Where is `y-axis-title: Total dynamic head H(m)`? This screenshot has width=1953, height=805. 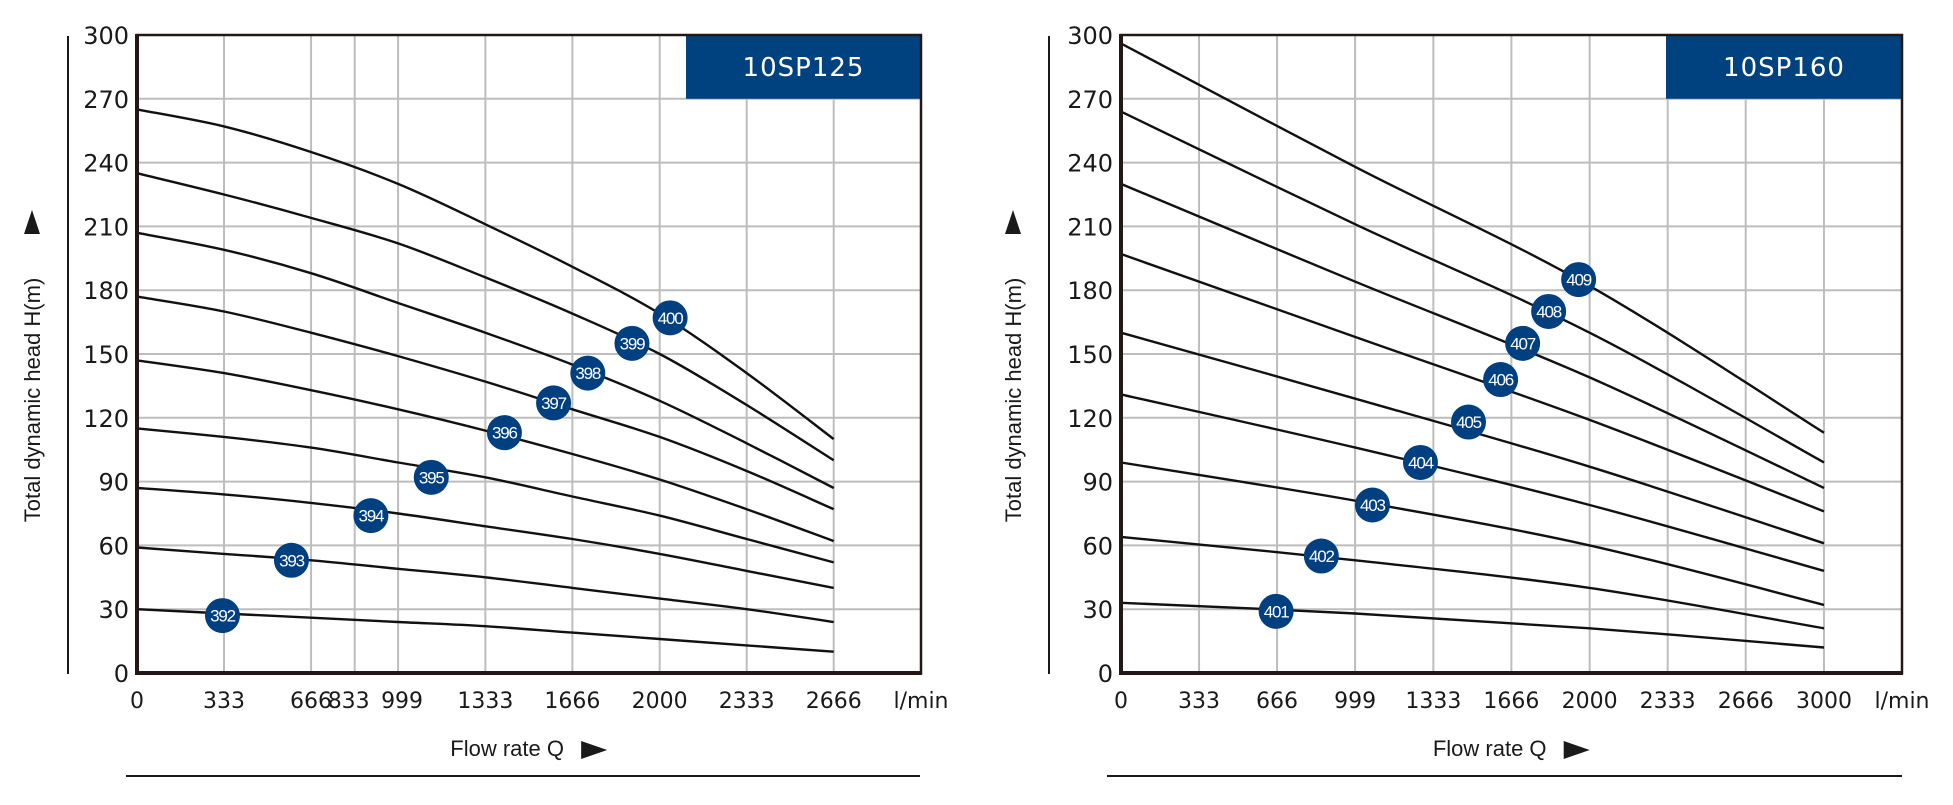 y-axis-title: Total dynamic head H(m) is located at coordinates (1013, 400).